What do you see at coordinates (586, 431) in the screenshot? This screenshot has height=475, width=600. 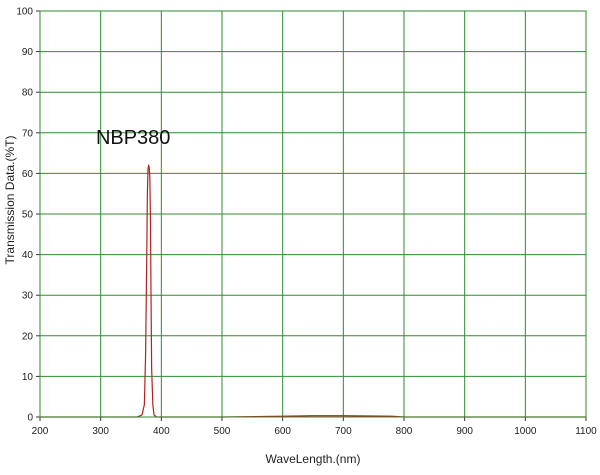 I see `x-tick-label: 1100` at bounding box center [586, 431].